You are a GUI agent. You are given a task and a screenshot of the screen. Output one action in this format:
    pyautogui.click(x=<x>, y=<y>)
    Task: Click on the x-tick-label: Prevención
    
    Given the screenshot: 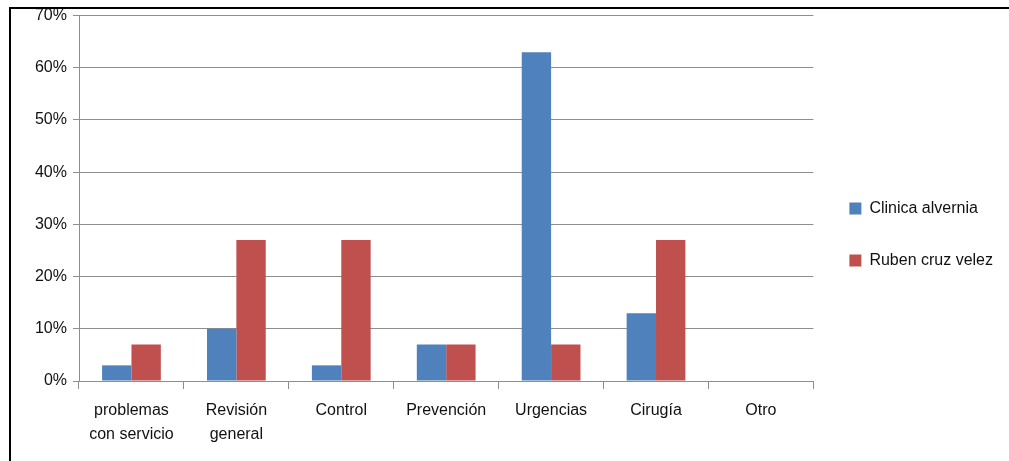 What is the action you would take?
    pyautogui.click(x=446, y=410)
    